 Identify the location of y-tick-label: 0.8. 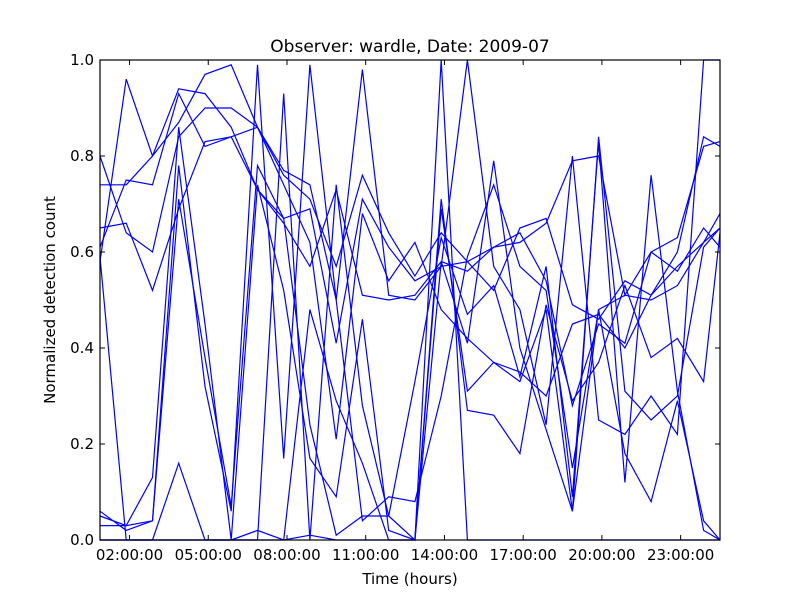
(82, 156).